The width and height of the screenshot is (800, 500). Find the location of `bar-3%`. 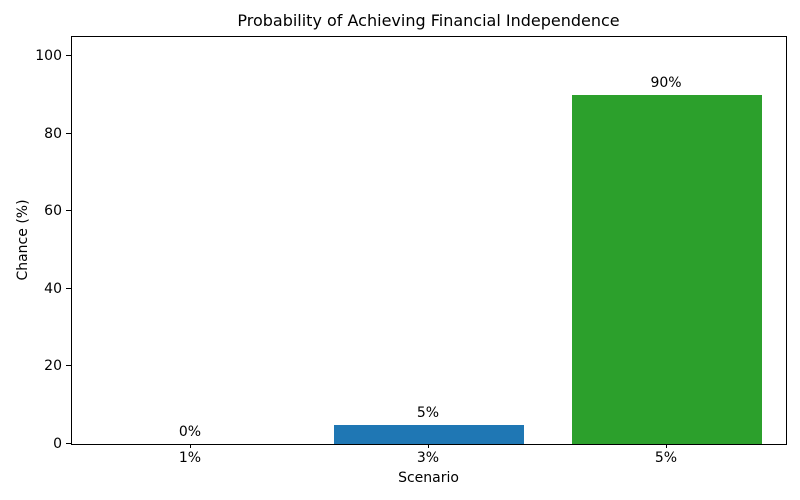

bar-3% is located at coordinates (429, 434).